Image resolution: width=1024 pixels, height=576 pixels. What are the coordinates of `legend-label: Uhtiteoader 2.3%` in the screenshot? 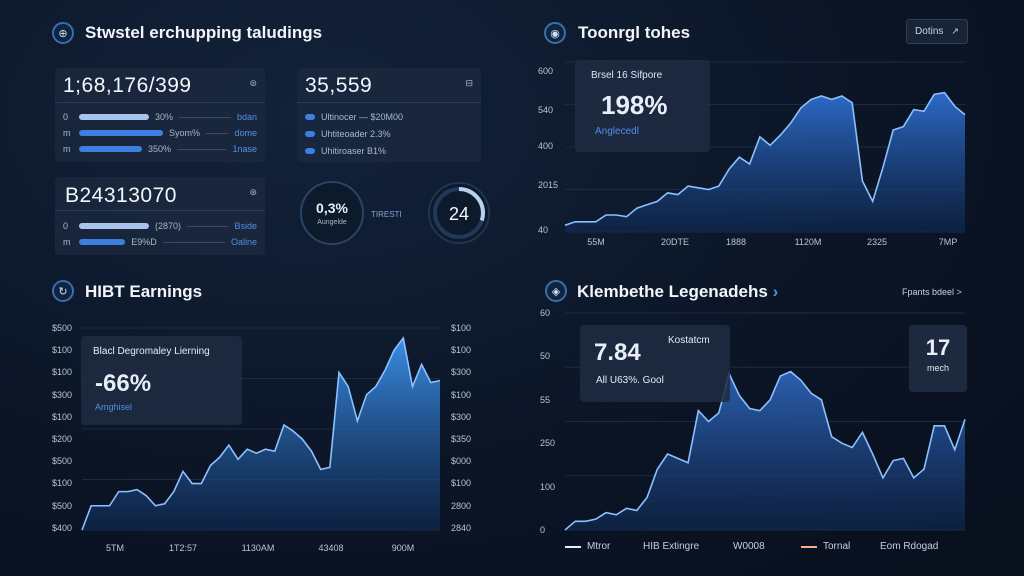 It's located at (356, 134).